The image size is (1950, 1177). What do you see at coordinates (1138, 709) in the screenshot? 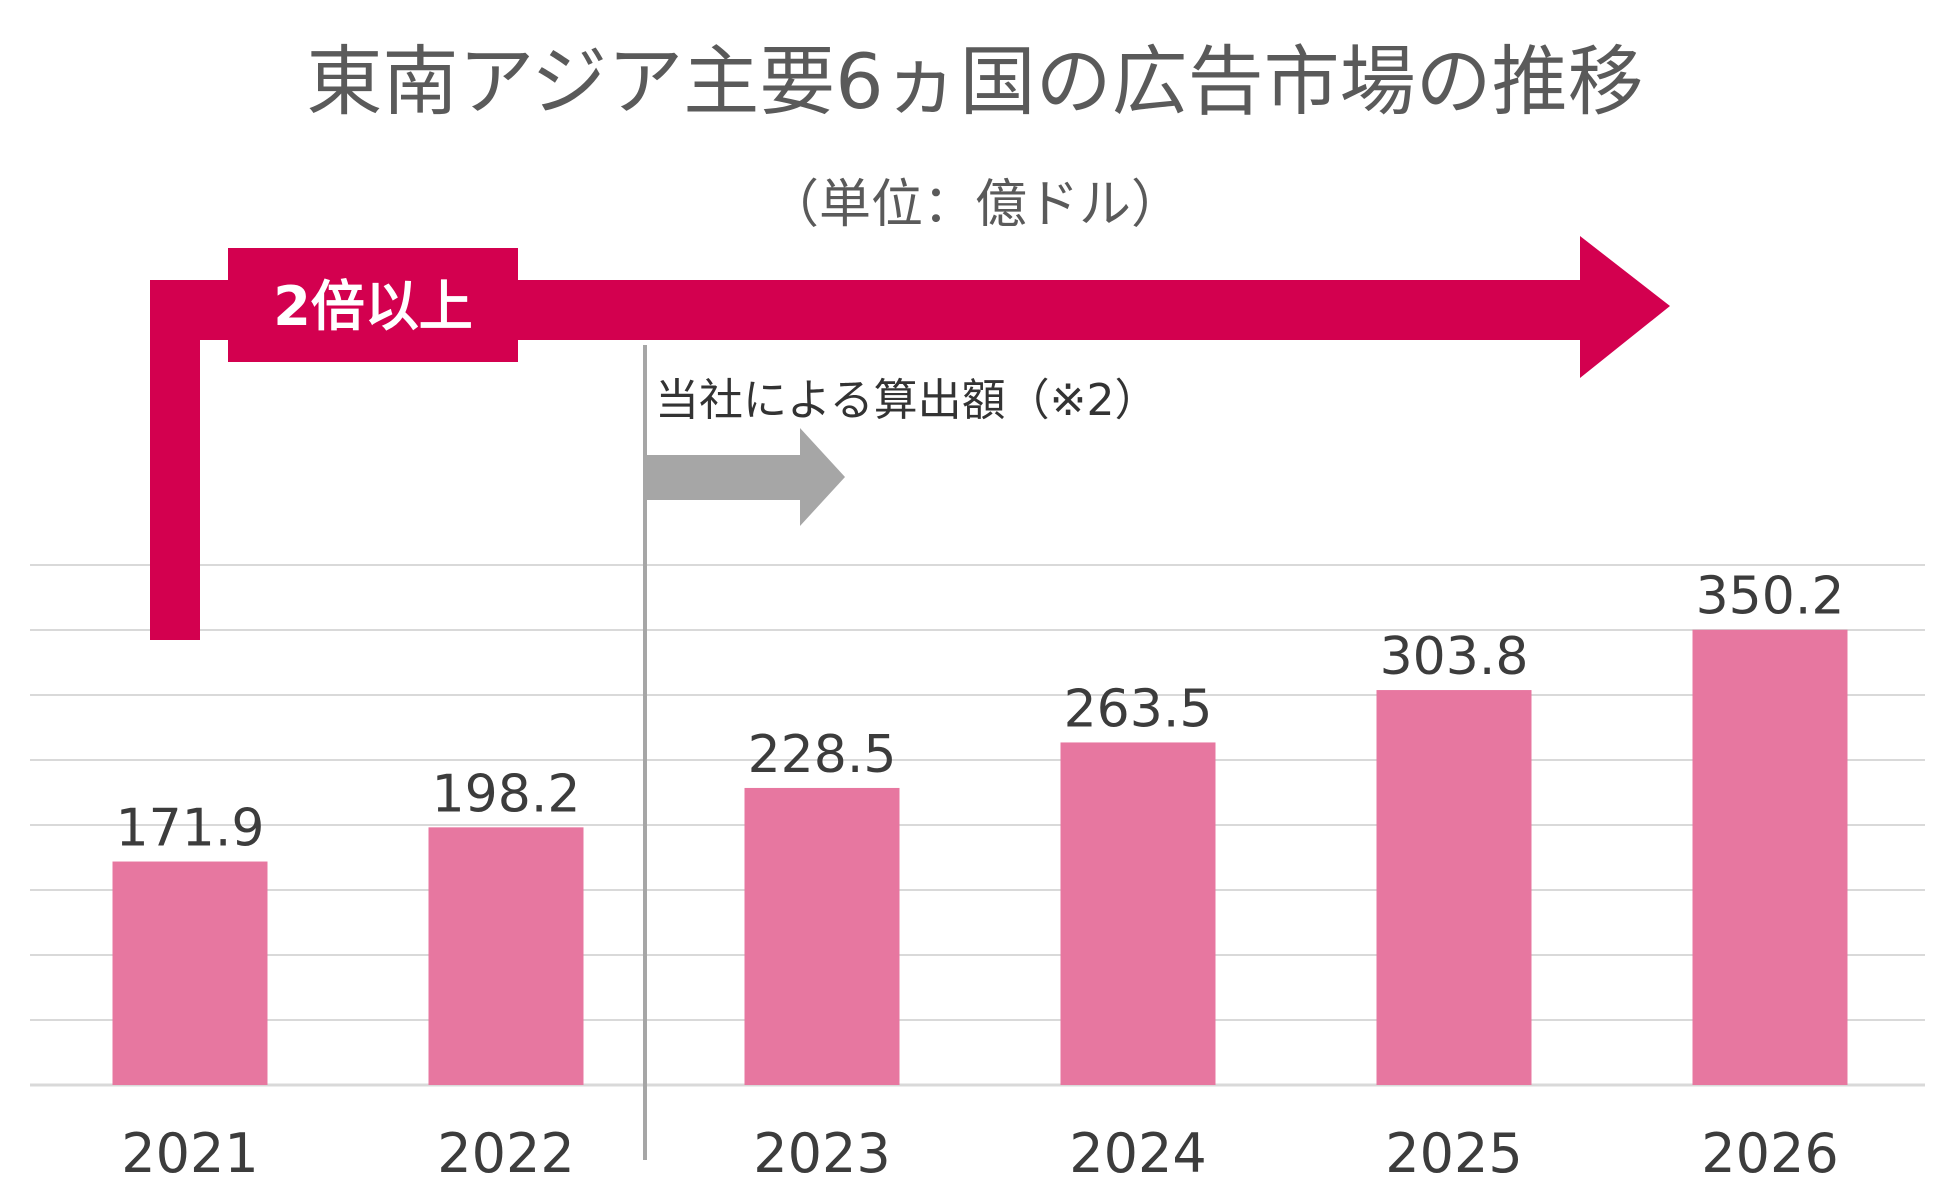
I see `value-label-2024: 263.5` at bounding box center [1138, 709].